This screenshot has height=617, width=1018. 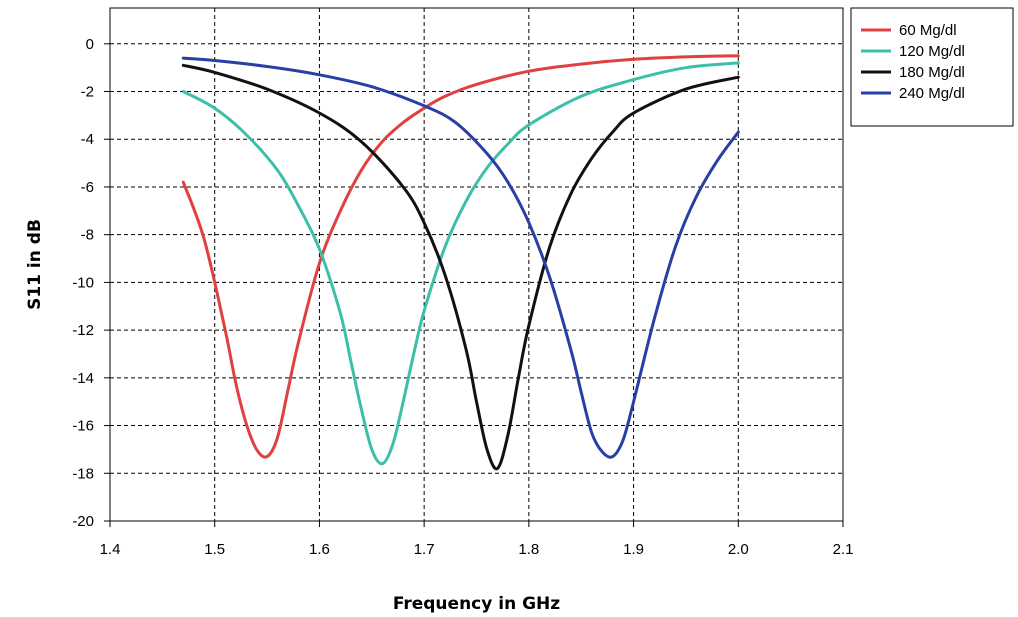 I want to click on legend-box, so click(x=932, y=67).